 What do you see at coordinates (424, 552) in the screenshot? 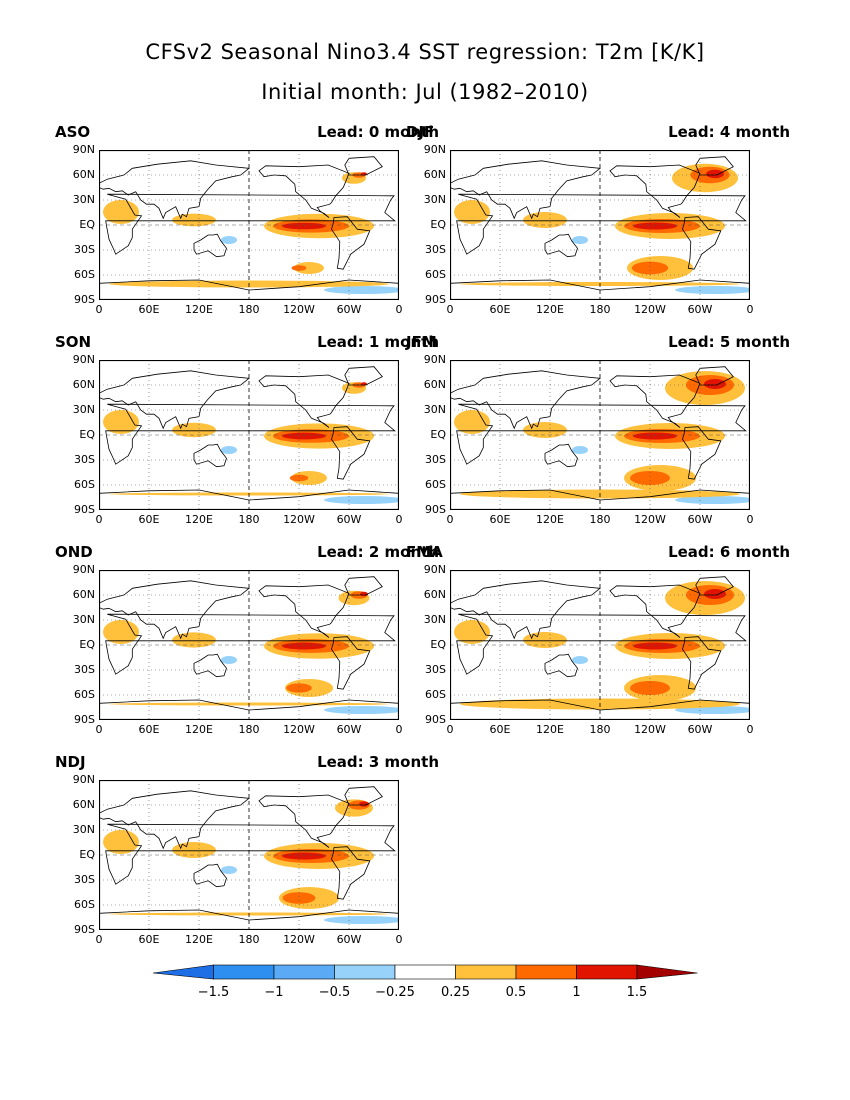
I see `season-label: FMA` at bounding box center [424, 552].